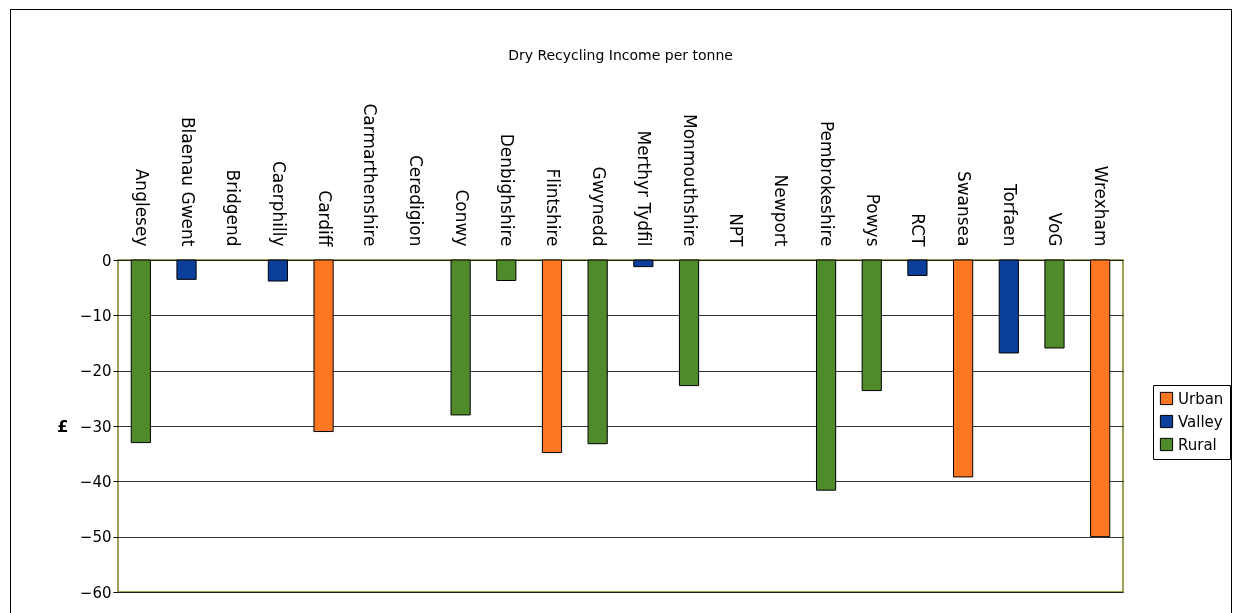 The image size is (1245, 613). I want to click on x-tick-label: Cardiff, so click(324, 219).